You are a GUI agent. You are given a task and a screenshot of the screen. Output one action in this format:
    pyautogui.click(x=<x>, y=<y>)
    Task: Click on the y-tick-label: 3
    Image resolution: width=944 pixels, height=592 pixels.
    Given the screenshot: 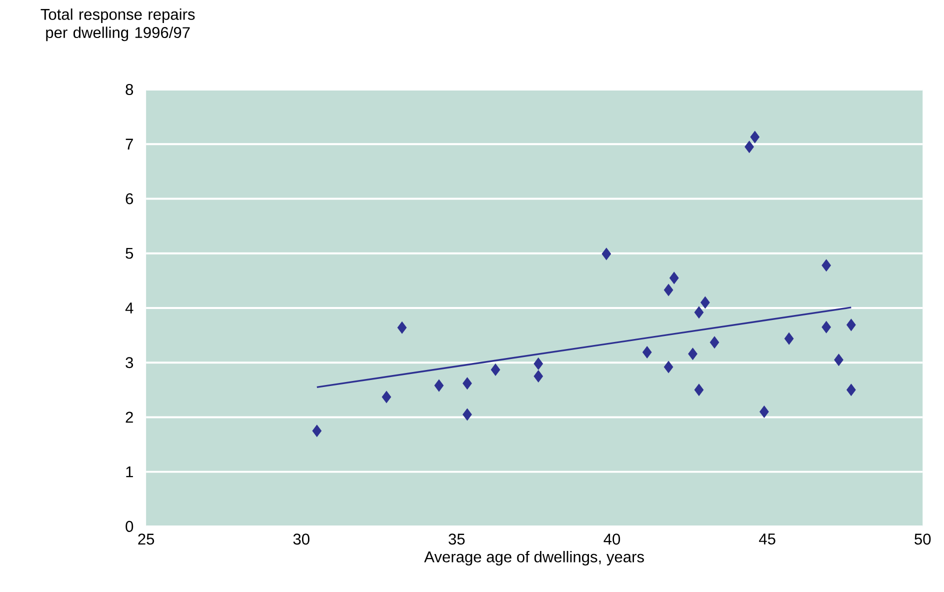 What is the action you would take?
    pyautogui.click(x=130, y=362)
    